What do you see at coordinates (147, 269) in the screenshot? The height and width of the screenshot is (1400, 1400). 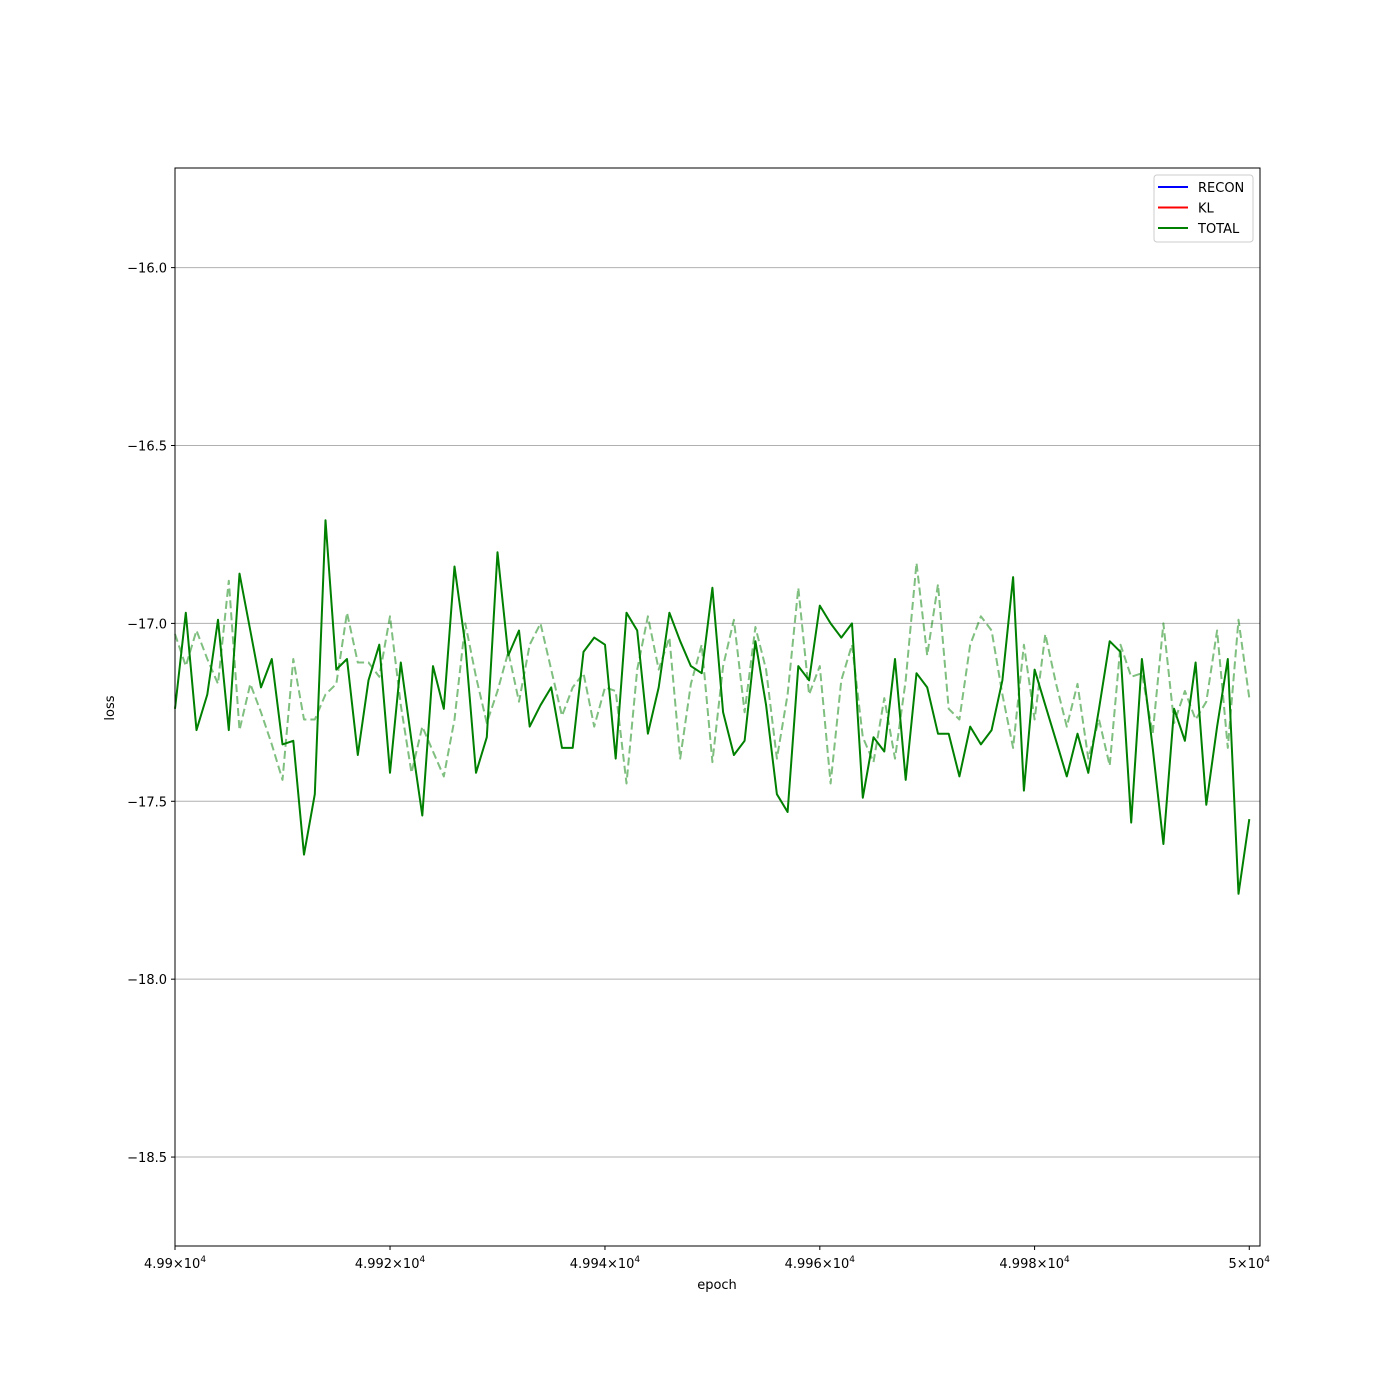 I see `y-tick-label: −16.0` at bounding box center [147, 269].